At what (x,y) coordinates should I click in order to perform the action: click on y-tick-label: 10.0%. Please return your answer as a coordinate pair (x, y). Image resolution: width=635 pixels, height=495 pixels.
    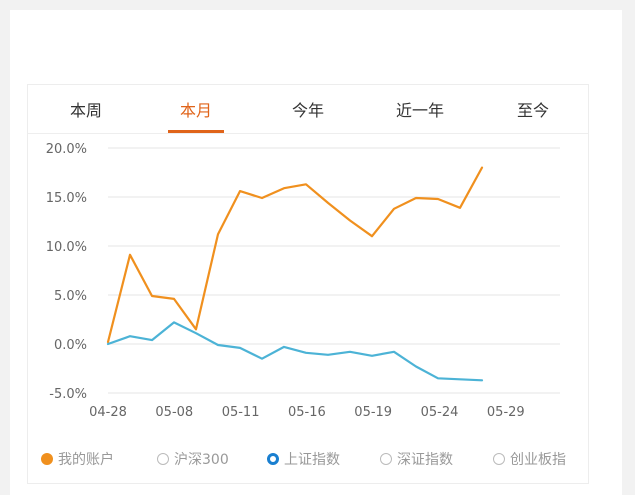
    Looking at the image, I should click on (66, 247).